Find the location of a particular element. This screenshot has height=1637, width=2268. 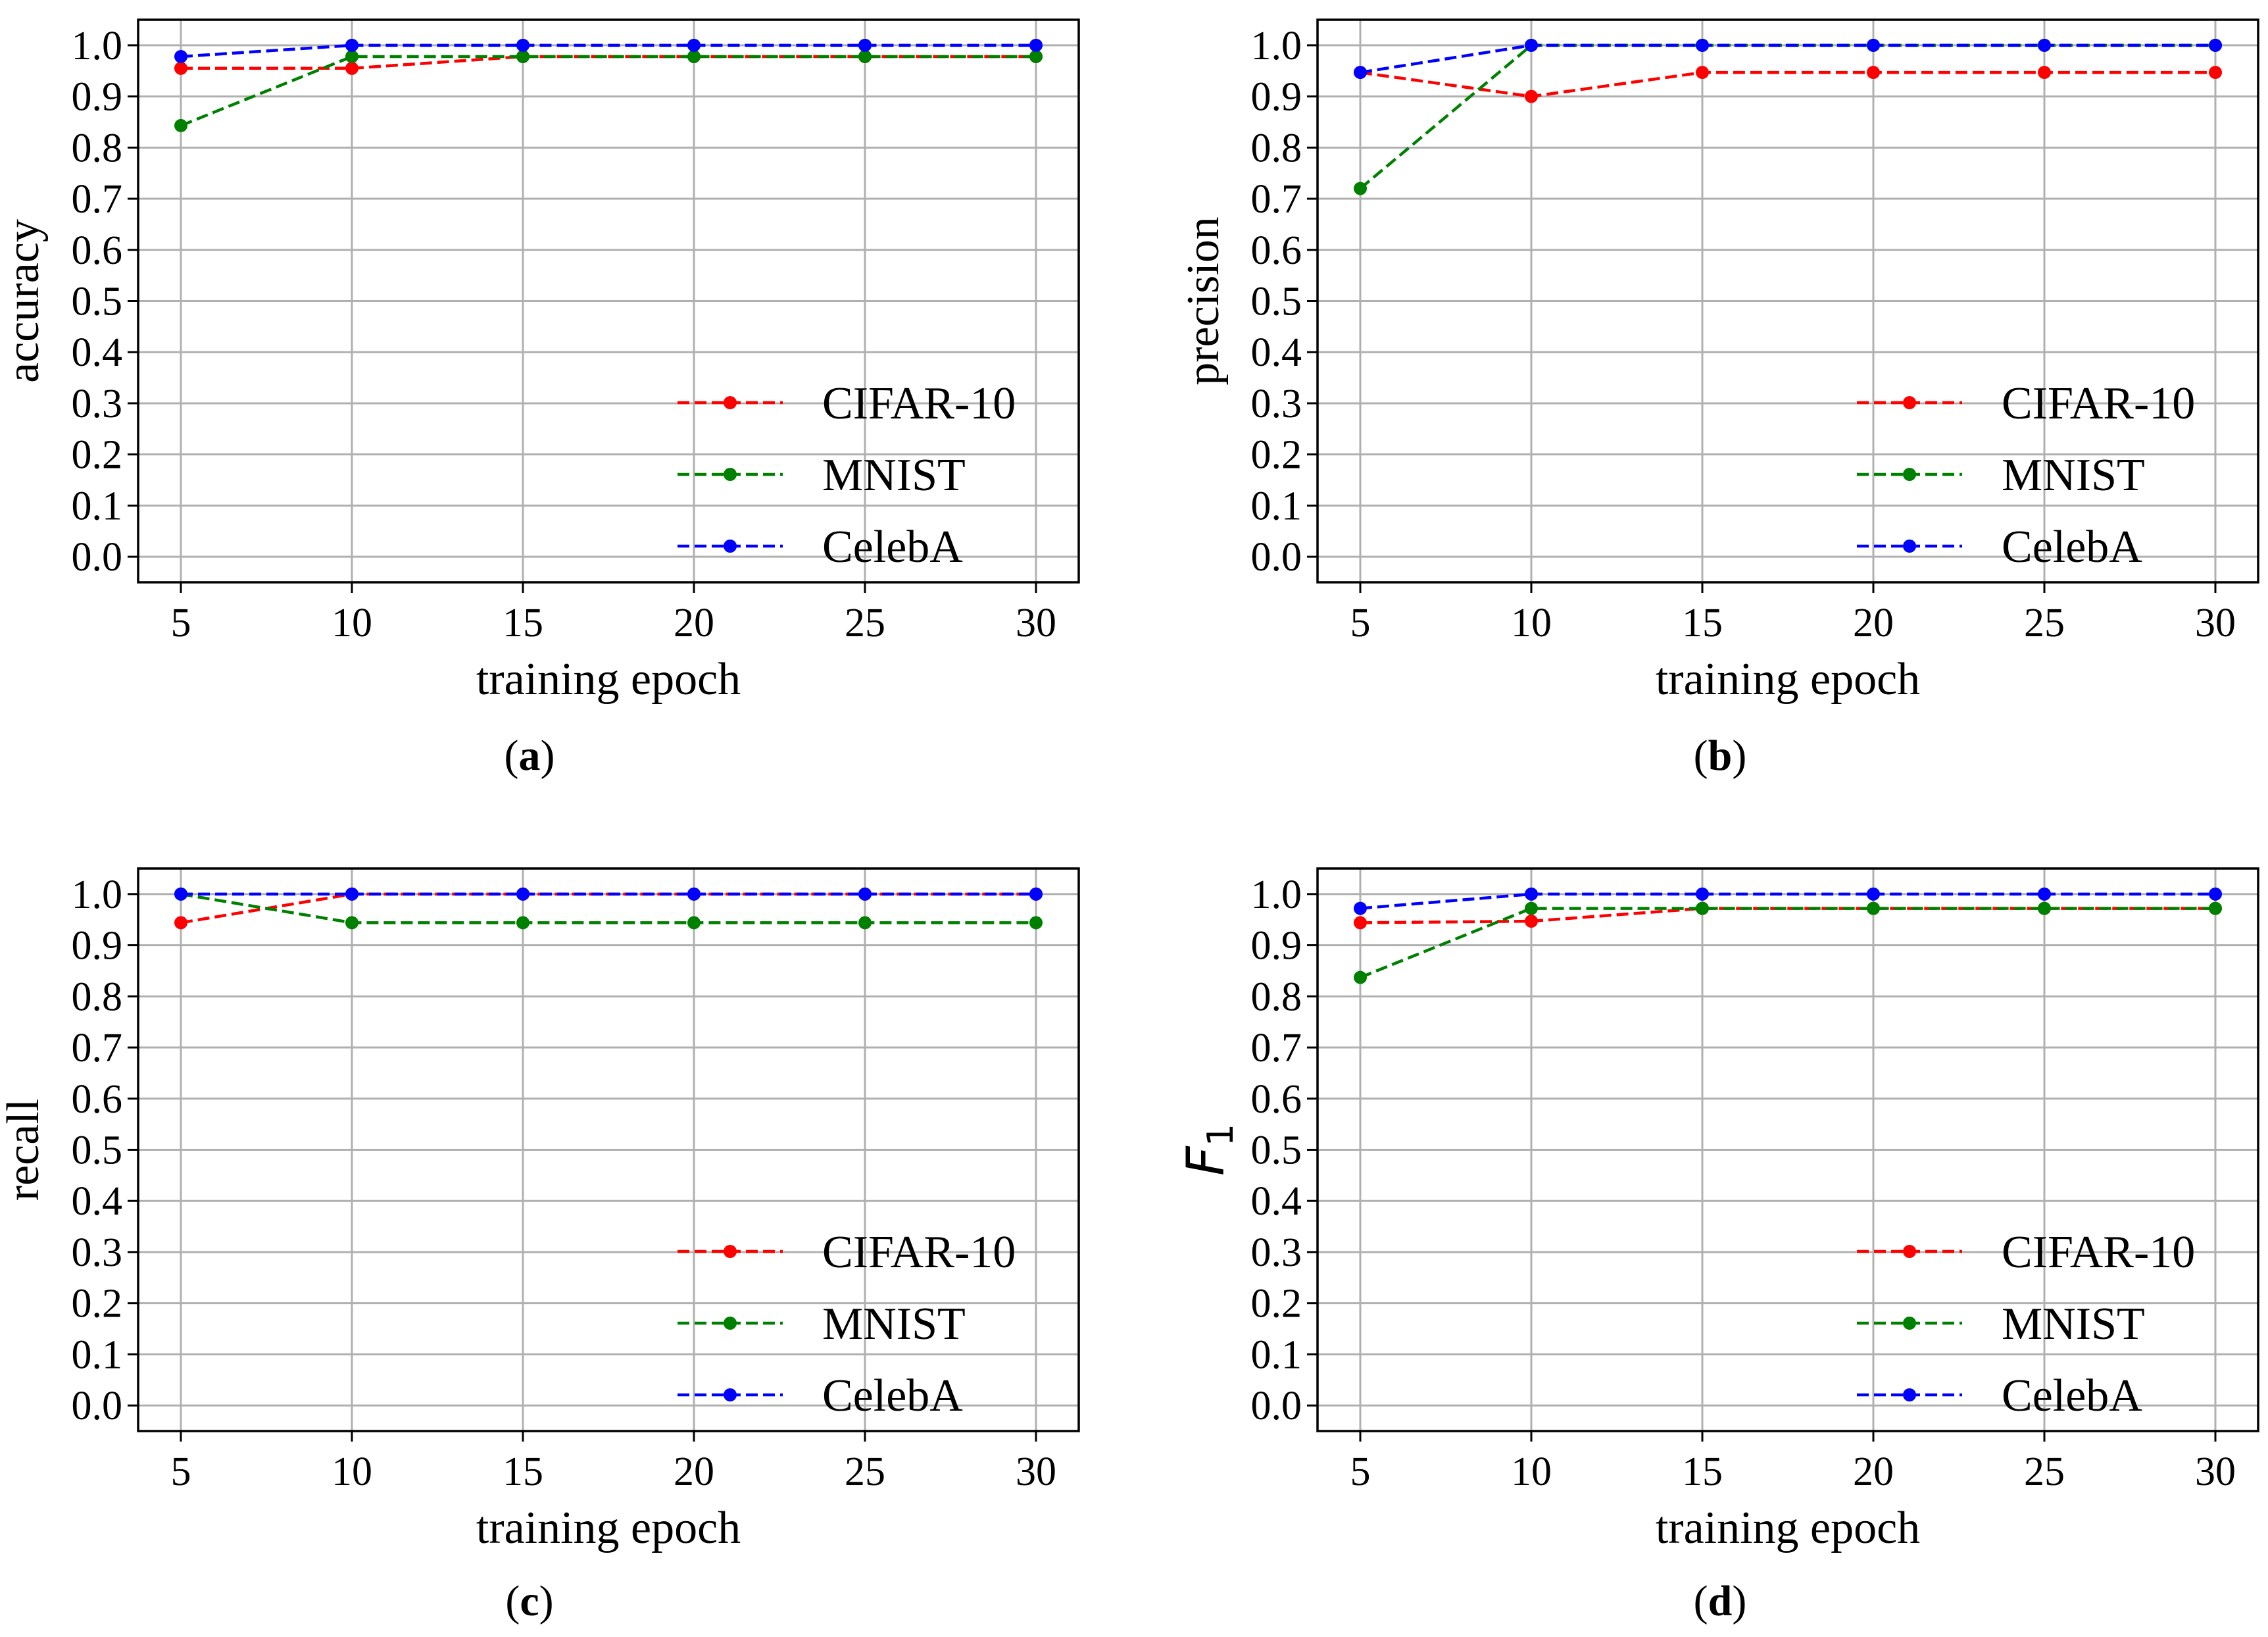

x-tick-label: 10 is located at coordinates (1532, 623).